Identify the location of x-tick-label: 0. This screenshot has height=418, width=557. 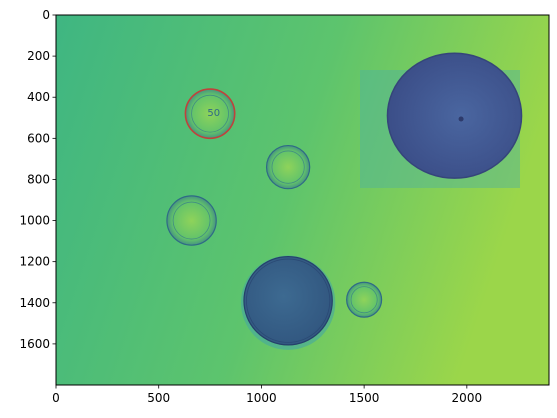
(56, 398).